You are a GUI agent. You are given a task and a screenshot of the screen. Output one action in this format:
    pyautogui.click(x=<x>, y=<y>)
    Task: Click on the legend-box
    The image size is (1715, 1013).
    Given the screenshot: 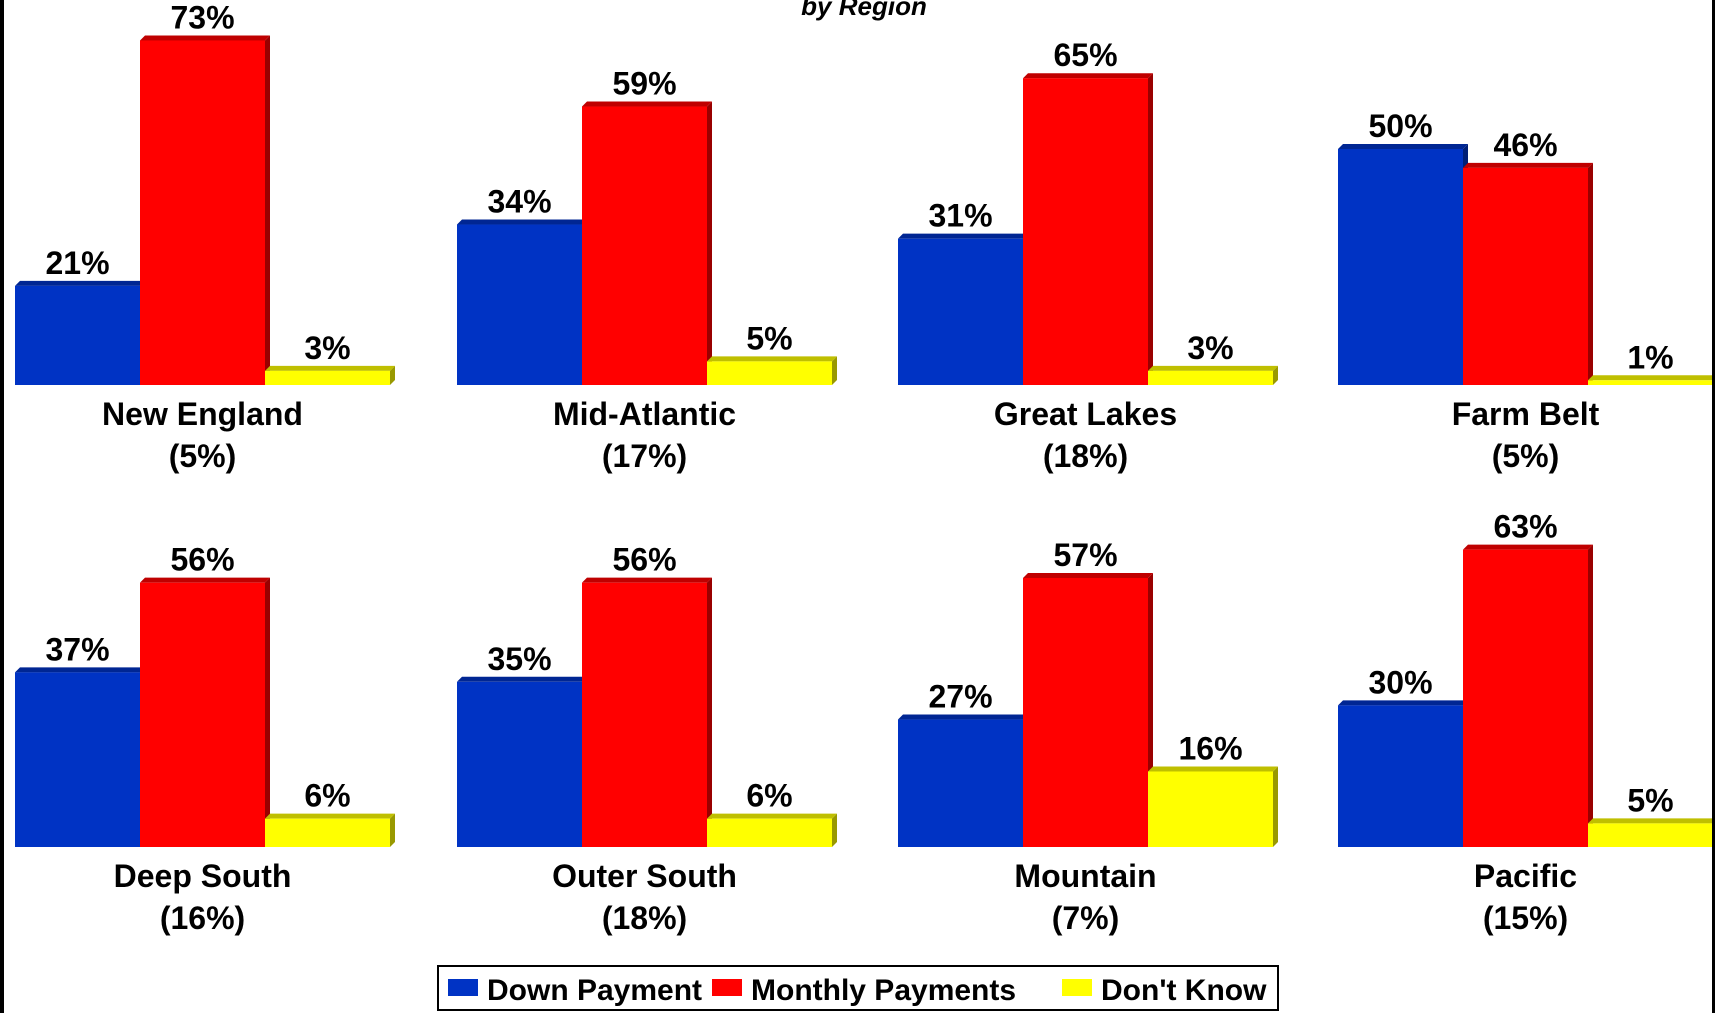 What is the action you would take?
    pyautogui.click(x=858, y=988)
    